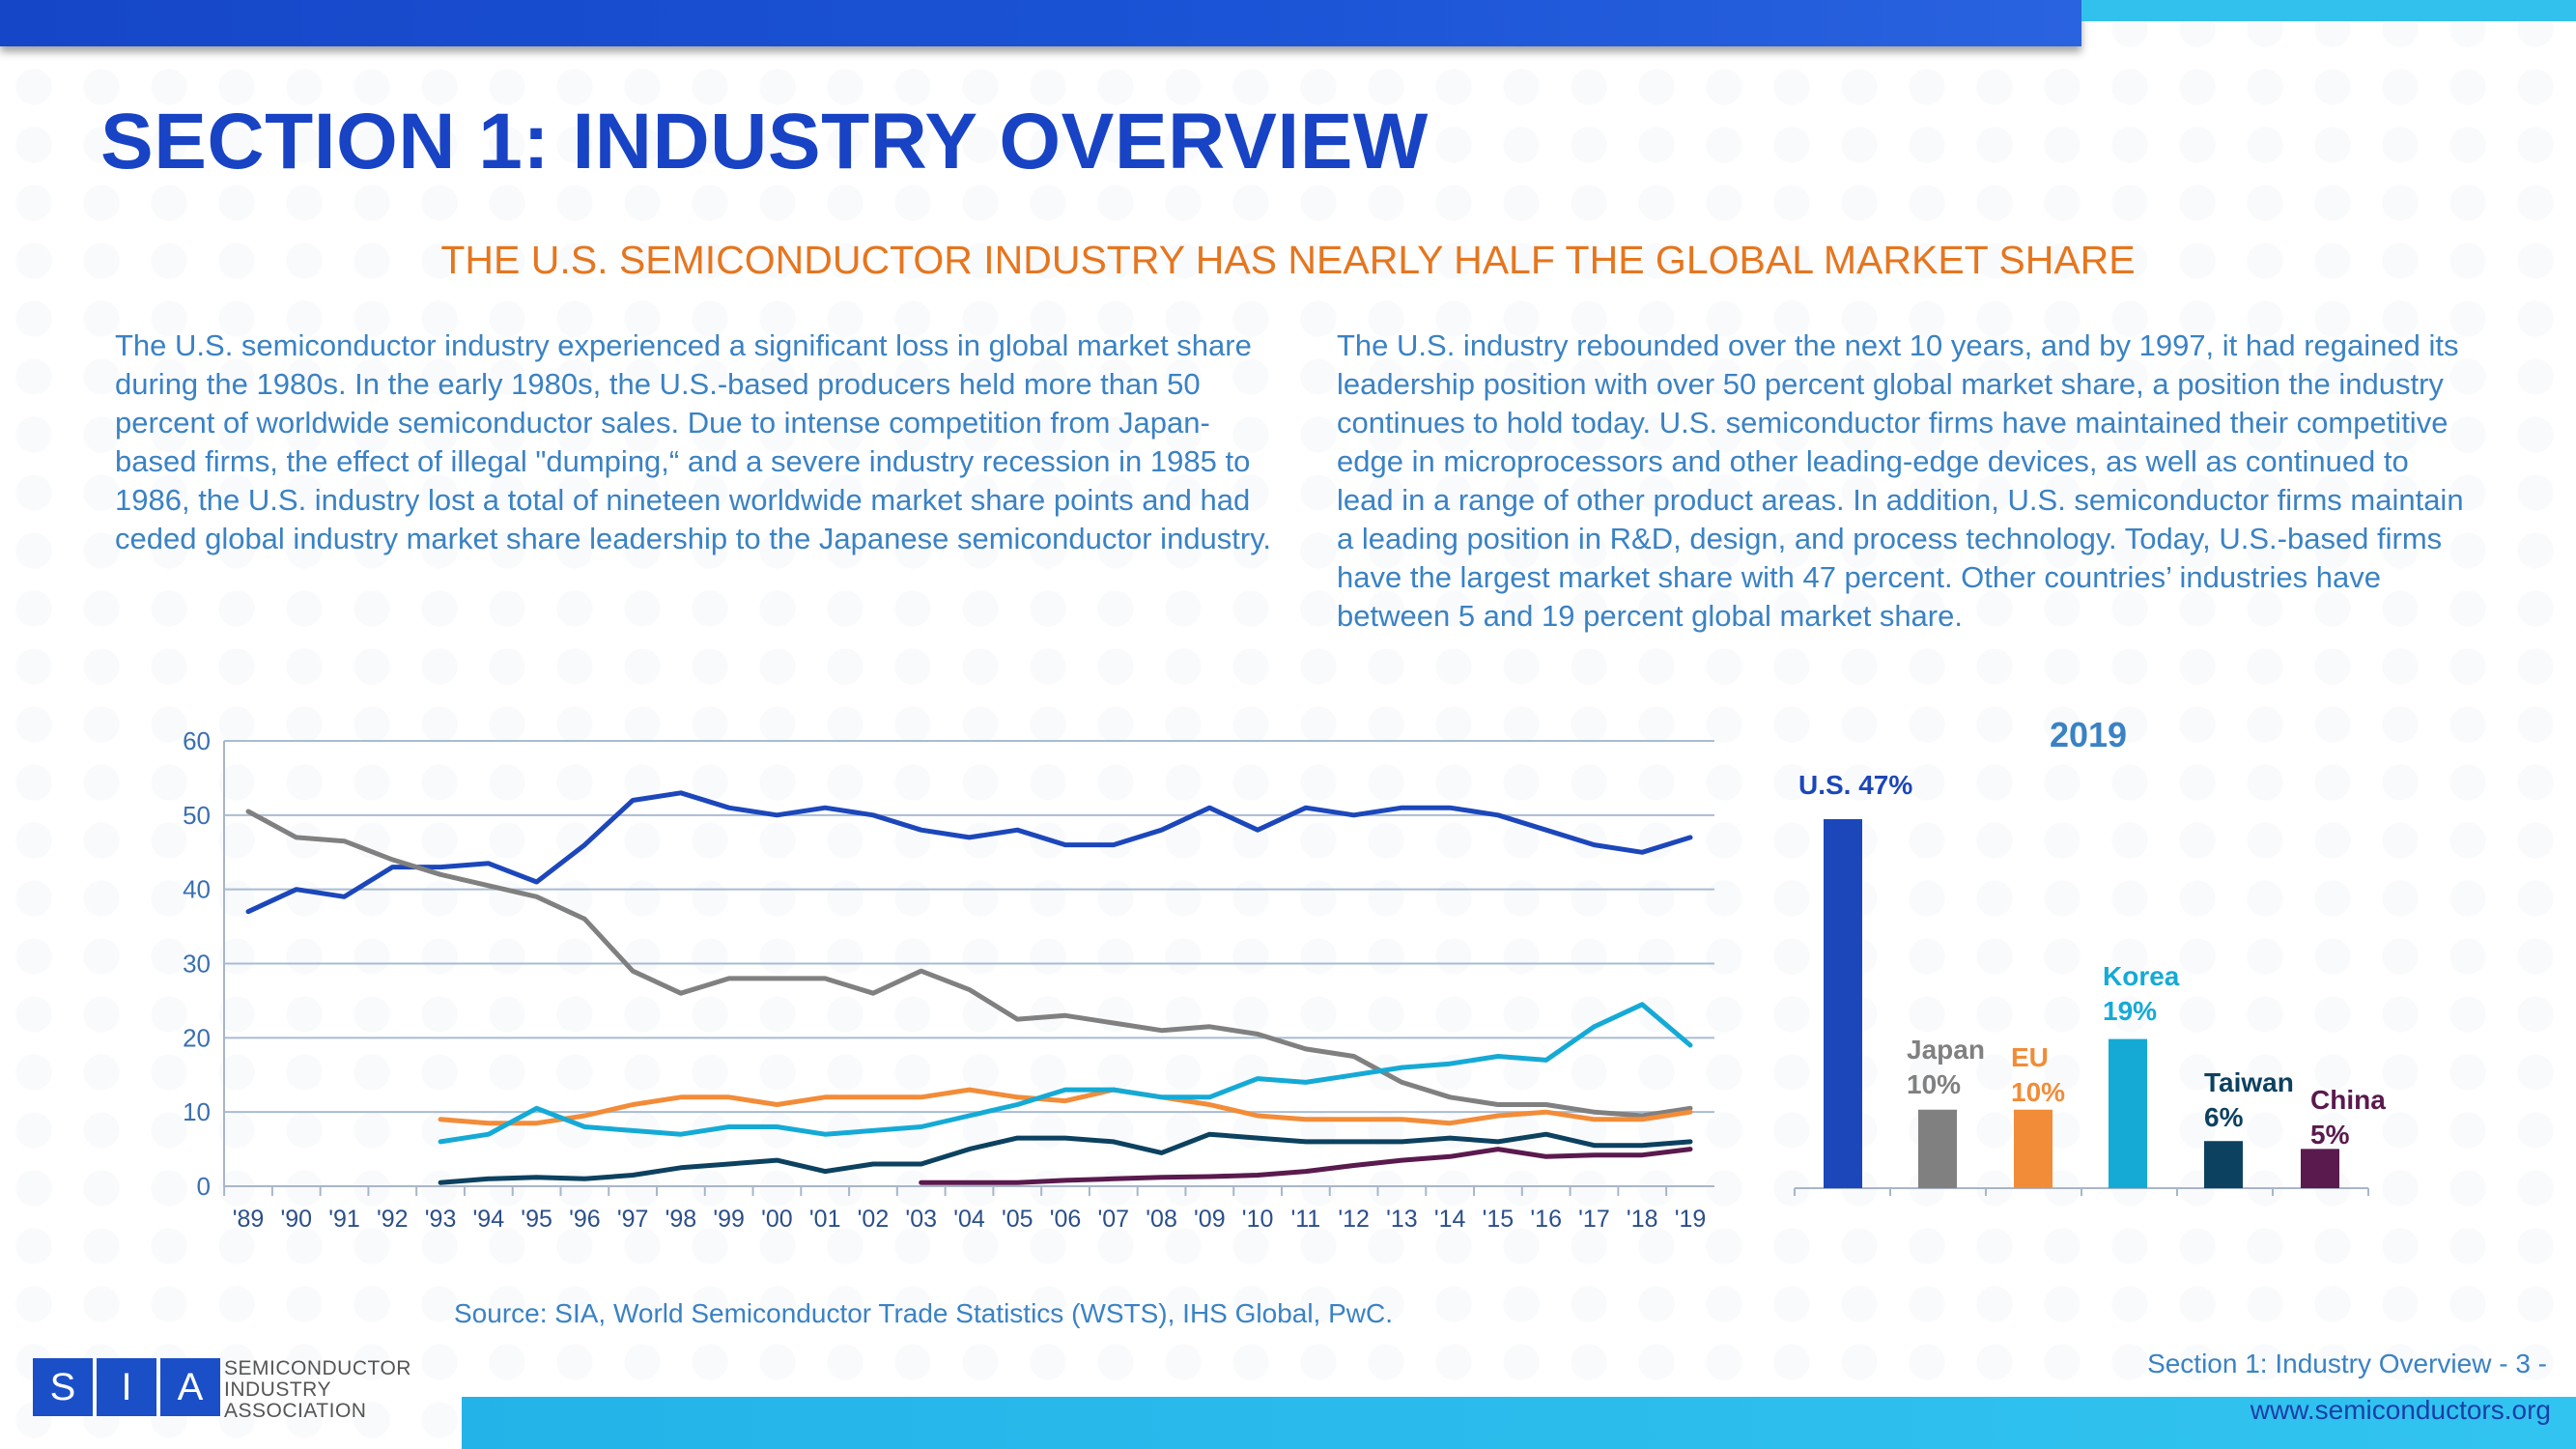 This screenshot has width=2576, height=1449. What do you see at coordinates (197, 1037) in the screenshot?
I see `y-tick-label: 20` at bounding box center [197, 1037].